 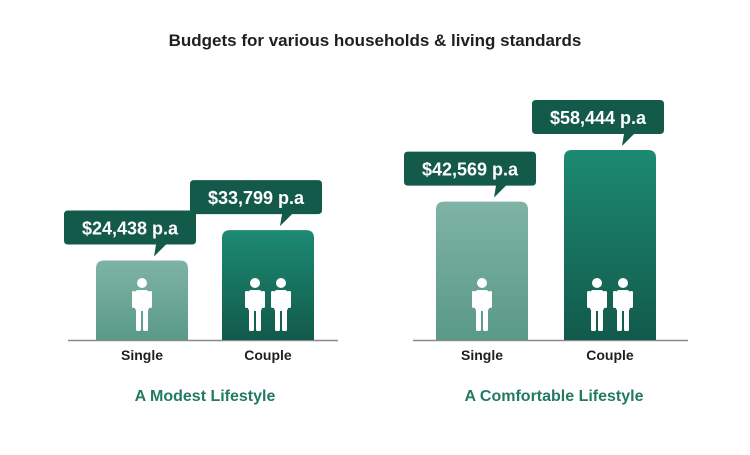 I want to click on data-label: $42,569 p.a, so click(x=470, y=170).